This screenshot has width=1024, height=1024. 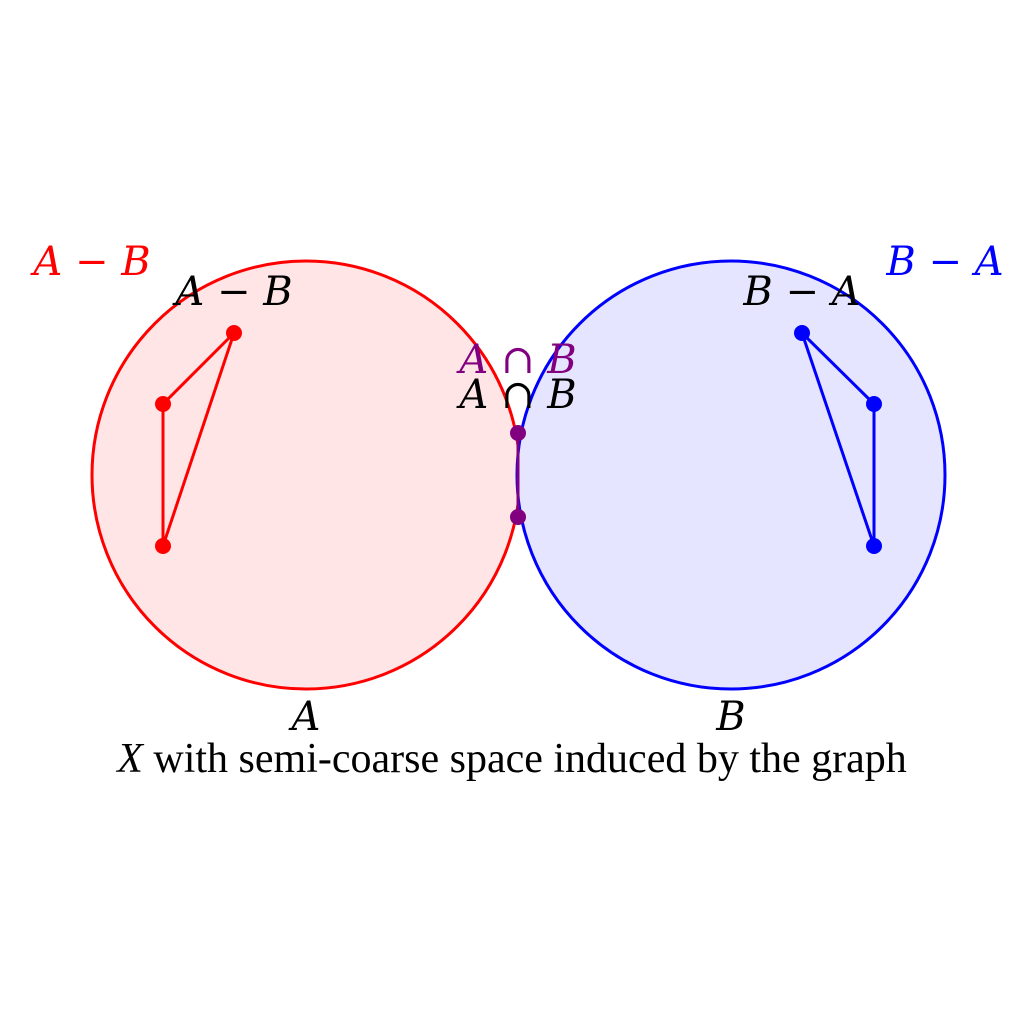 What do you see at coordinates (944, 262) in the screenshot?
I see `label-b-minus-a-outer: B − A` at bounding box center [944, 262].